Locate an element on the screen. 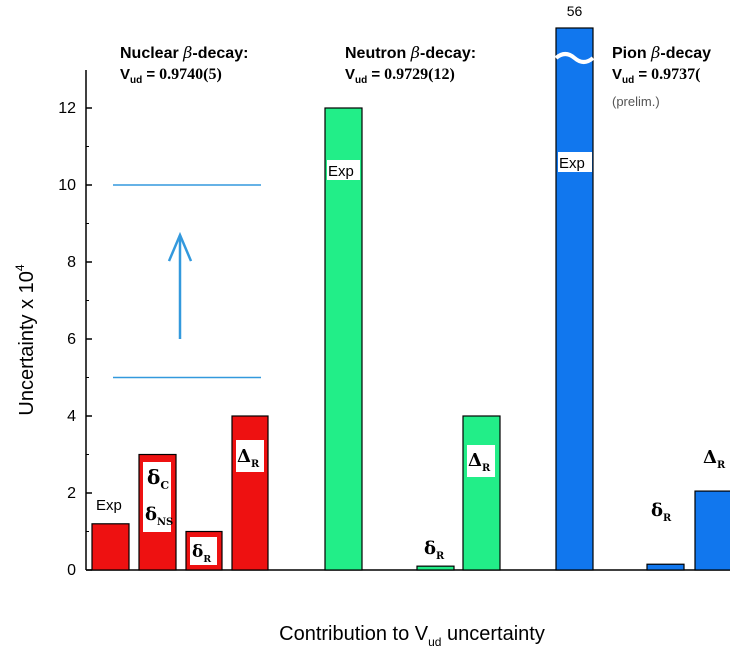 The width and height of the screenshot is (730, 655). label-box-nuclear-bigdeltar is located at coordinates (250, 456).